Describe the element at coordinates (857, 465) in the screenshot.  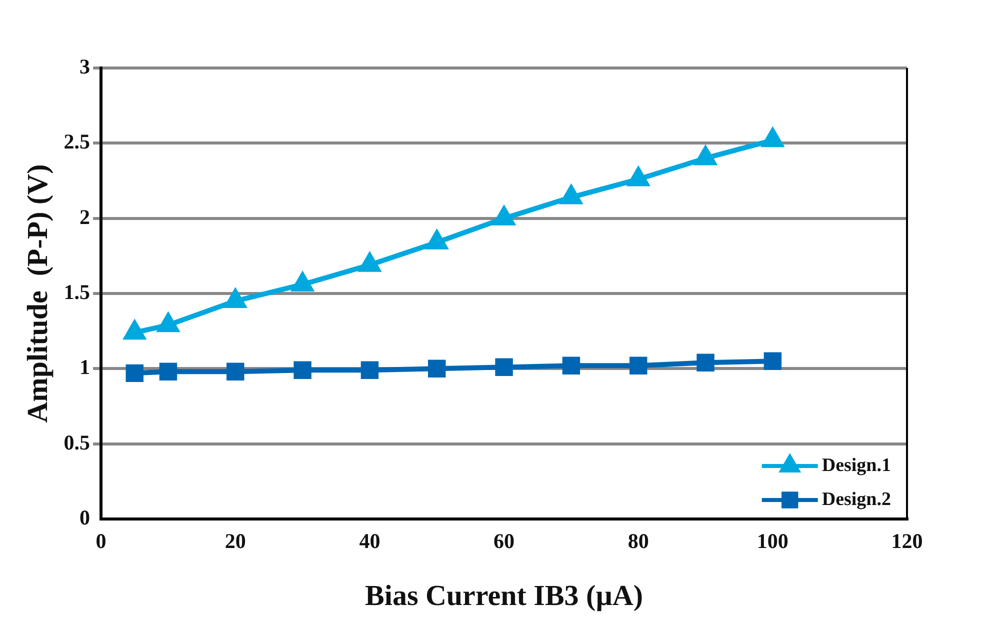
I see `legend-label: Design.1` at that location.